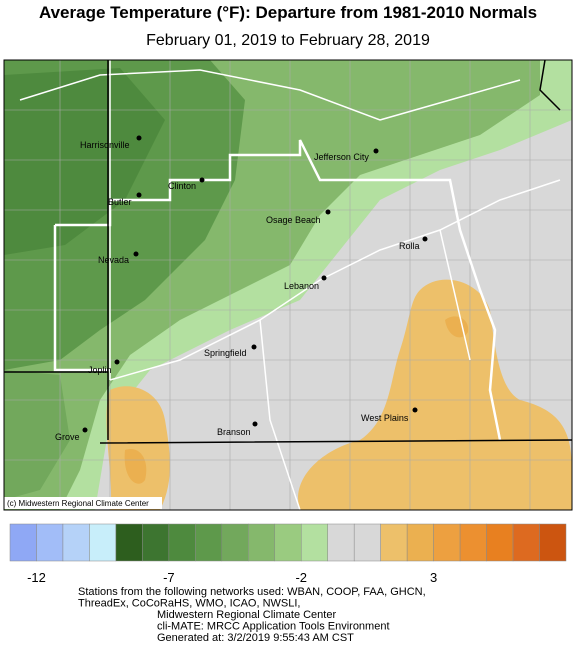 The image size is (576, 650). What do you see at coordinates (293, 220) in the screenshot?
I see `city-label: Osage Beach` at bounding box center [293, 220].